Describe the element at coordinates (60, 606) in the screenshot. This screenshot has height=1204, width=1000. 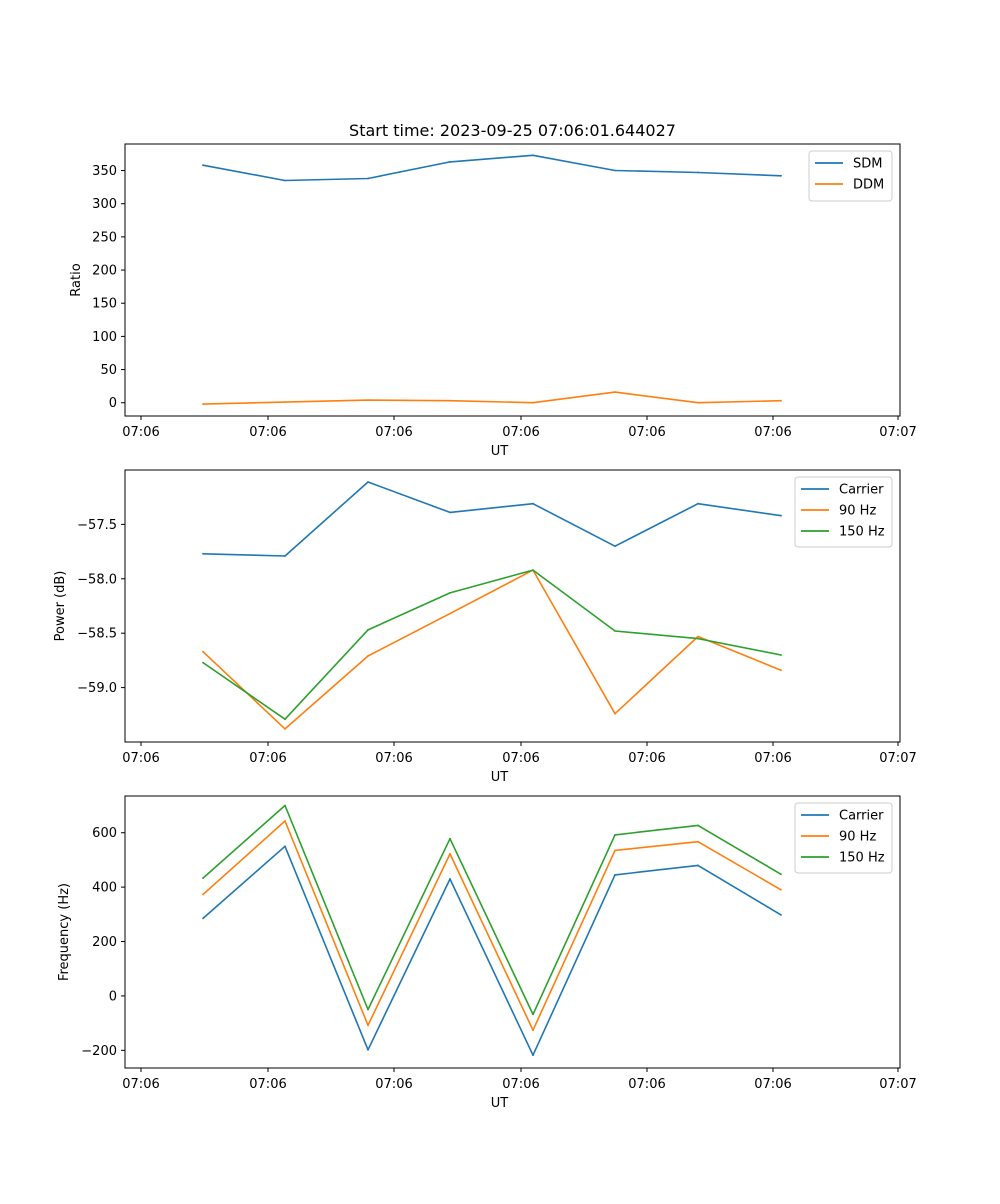
I see `y-axis-label: Power (dB)` at that location.